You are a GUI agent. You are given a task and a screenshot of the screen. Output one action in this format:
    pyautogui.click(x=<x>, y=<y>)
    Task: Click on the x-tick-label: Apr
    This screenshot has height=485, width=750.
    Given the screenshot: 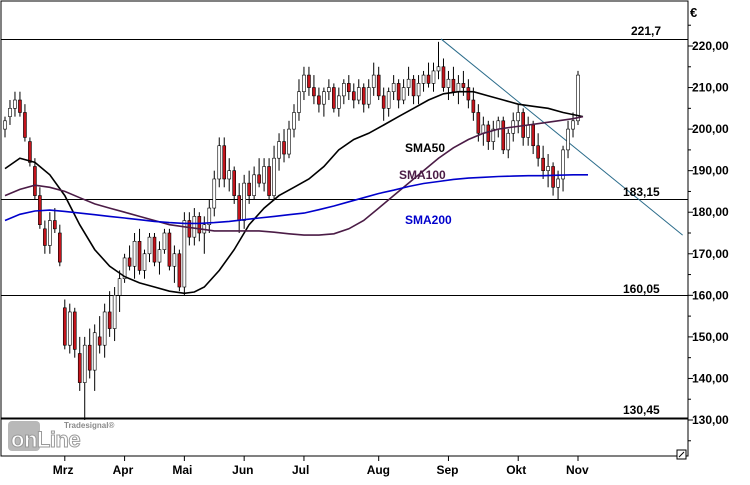 What is the action you would take?
    pyautogui.click(x=123, y=470)
    